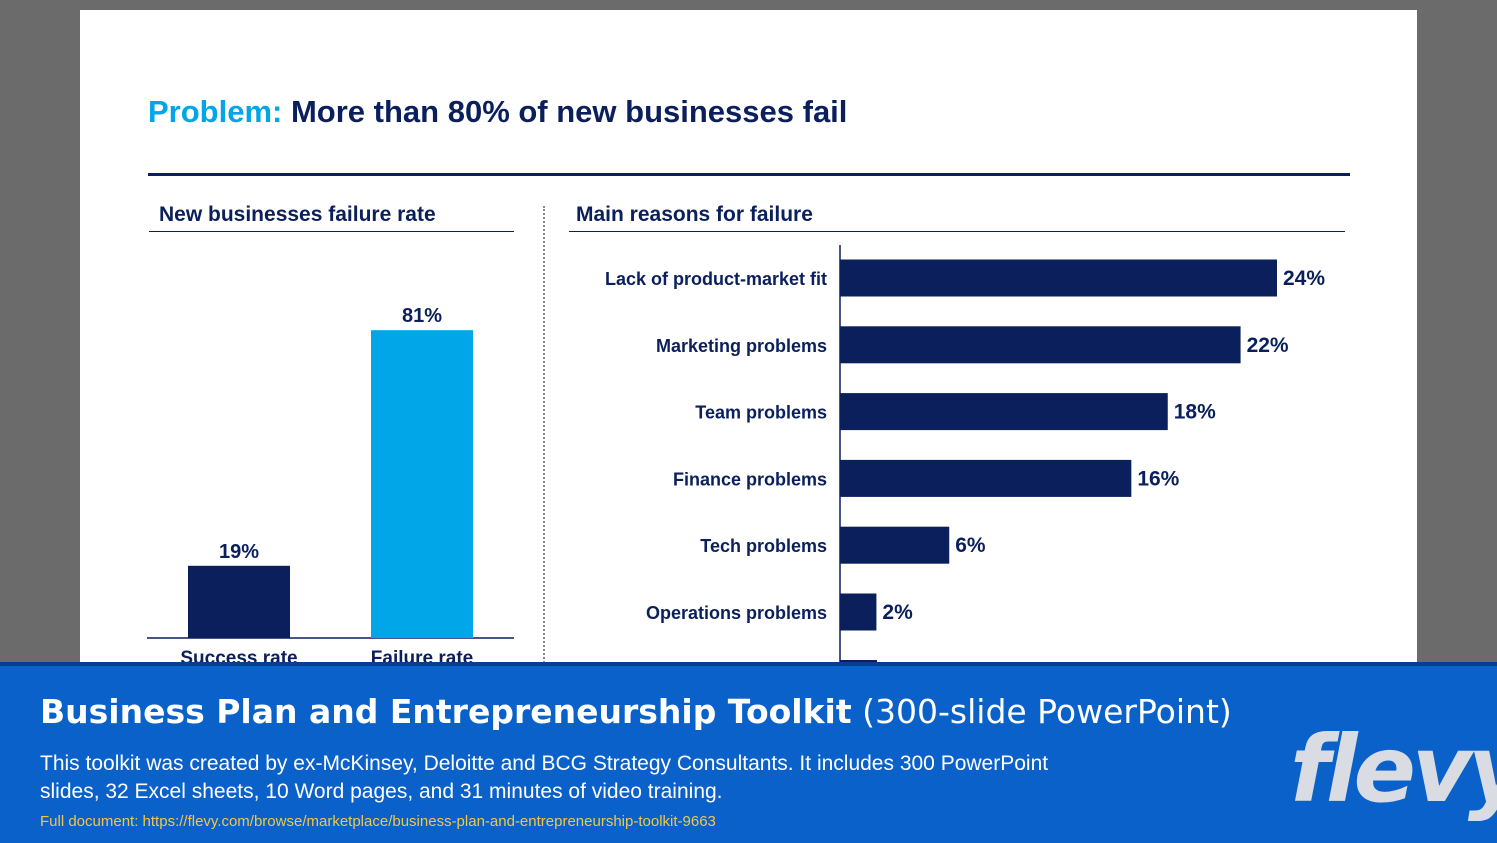 The image size is (1497, 843). What do you see at coordinates (297, 214) in the screenshot?
I see `left-panel-heading: New businesses failure rate` at bounding box center [297, 214].